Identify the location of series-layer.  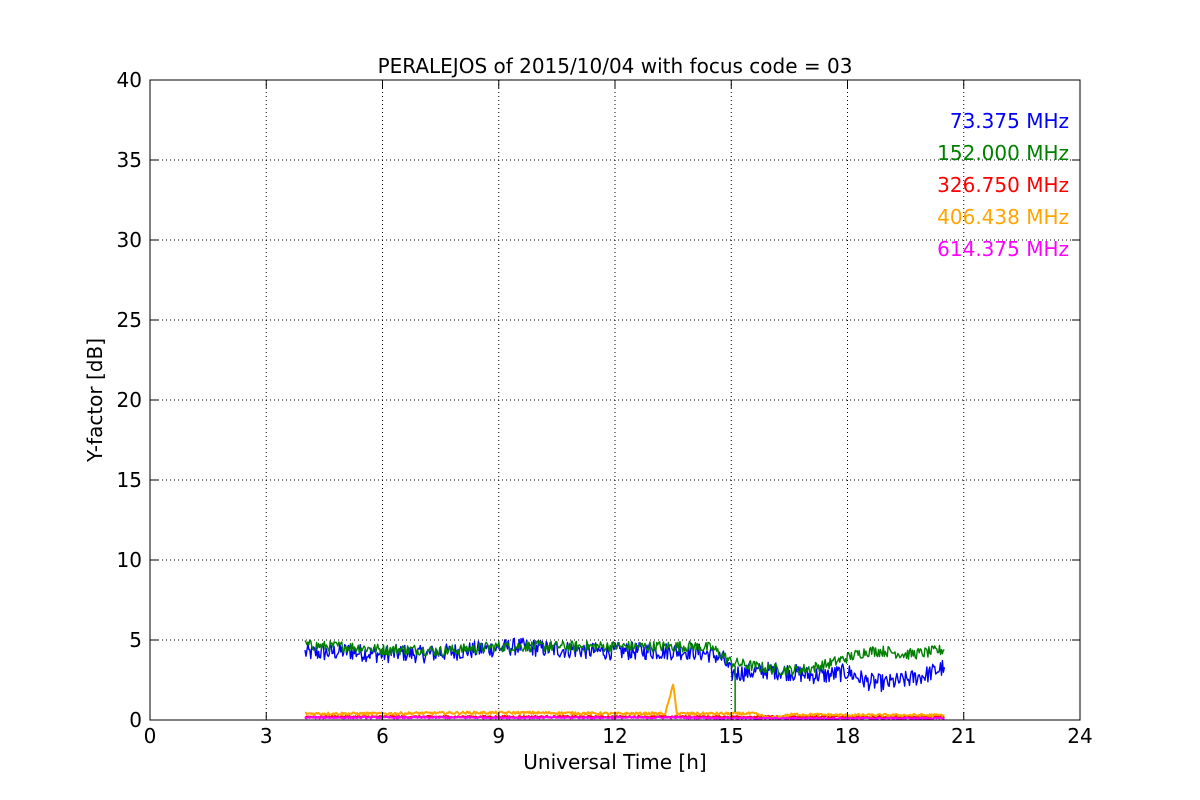
(625, 678).